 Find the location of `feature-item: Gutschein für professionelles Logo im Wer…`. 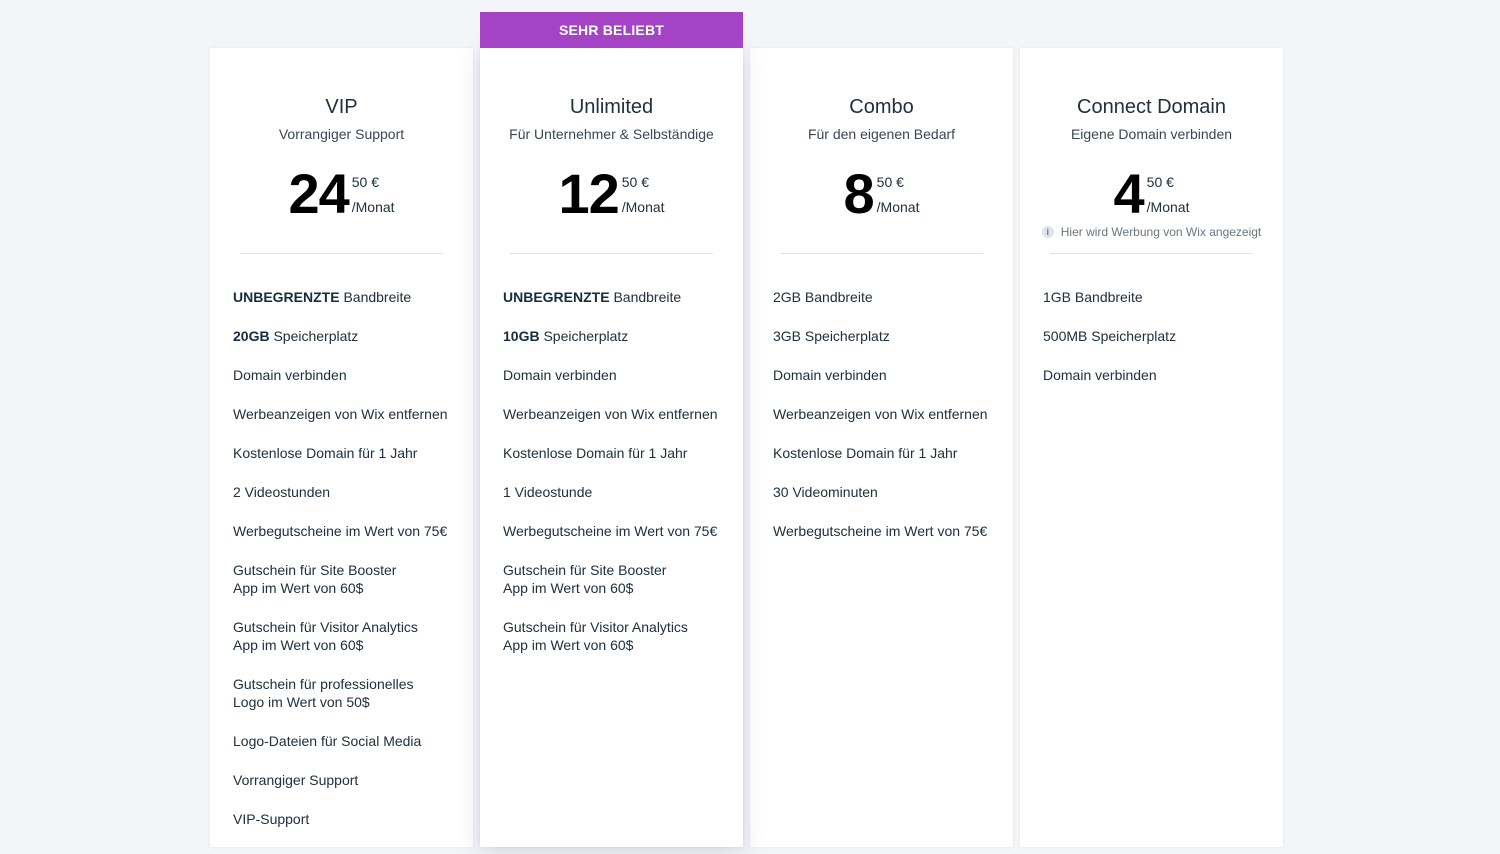

feature-item: Gutschein für professionelles Logo im Wer… is located at coordinates (323, 693).